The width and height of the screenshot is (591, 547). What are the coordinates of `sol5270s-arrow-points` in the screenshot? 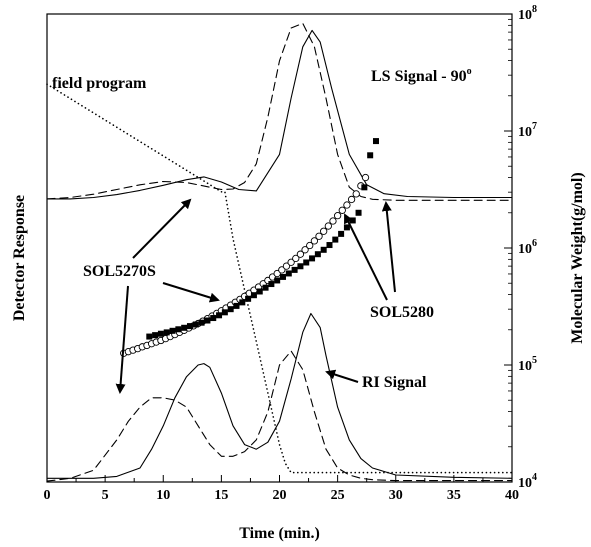 It's located at (191, 292).